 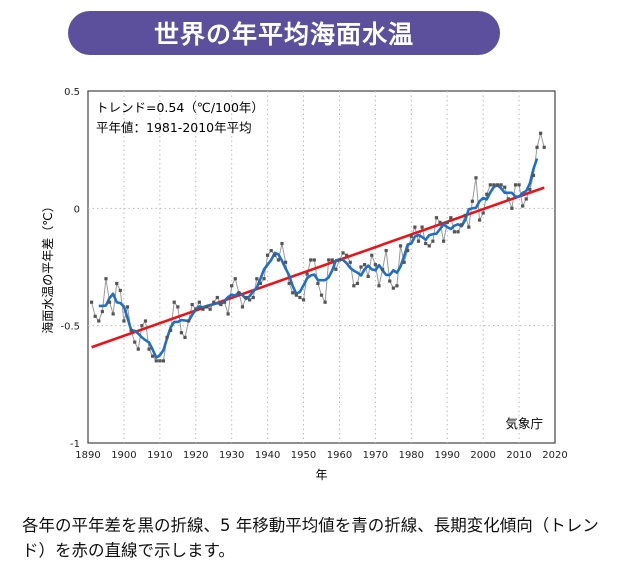 What do you see at coordinates (518, 455) in the screenshot?
I see `x-tick-label: 2010` at bounding box center [518, 455].